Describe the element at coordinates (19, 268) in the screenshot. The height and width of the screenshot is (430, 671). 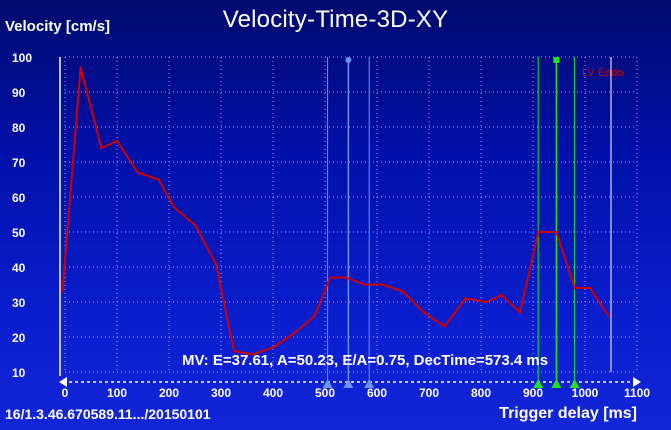
I see `y-tick-label: 40` at that location.